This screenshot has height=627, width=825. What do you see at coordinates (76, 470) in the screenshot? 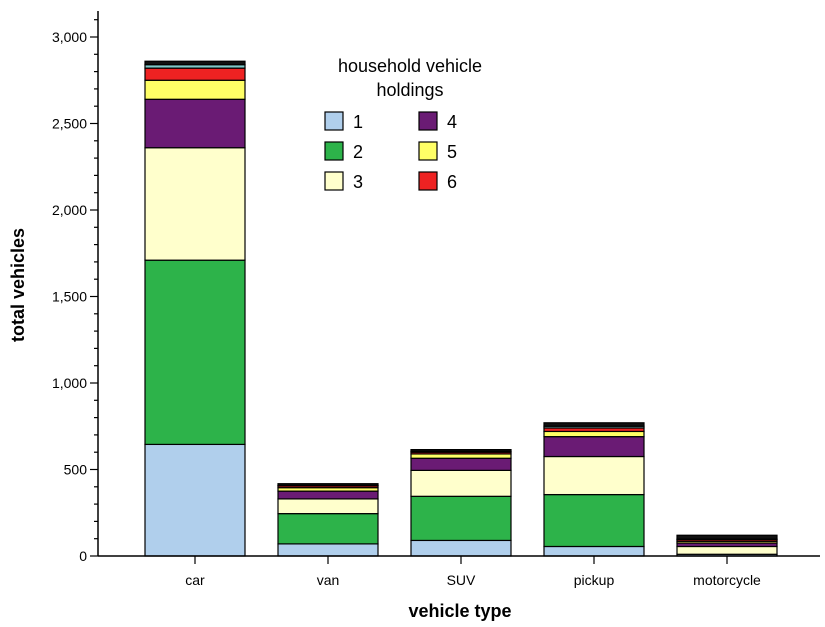
I see `y-tick-label: 500` at bounding box center [76, 470].